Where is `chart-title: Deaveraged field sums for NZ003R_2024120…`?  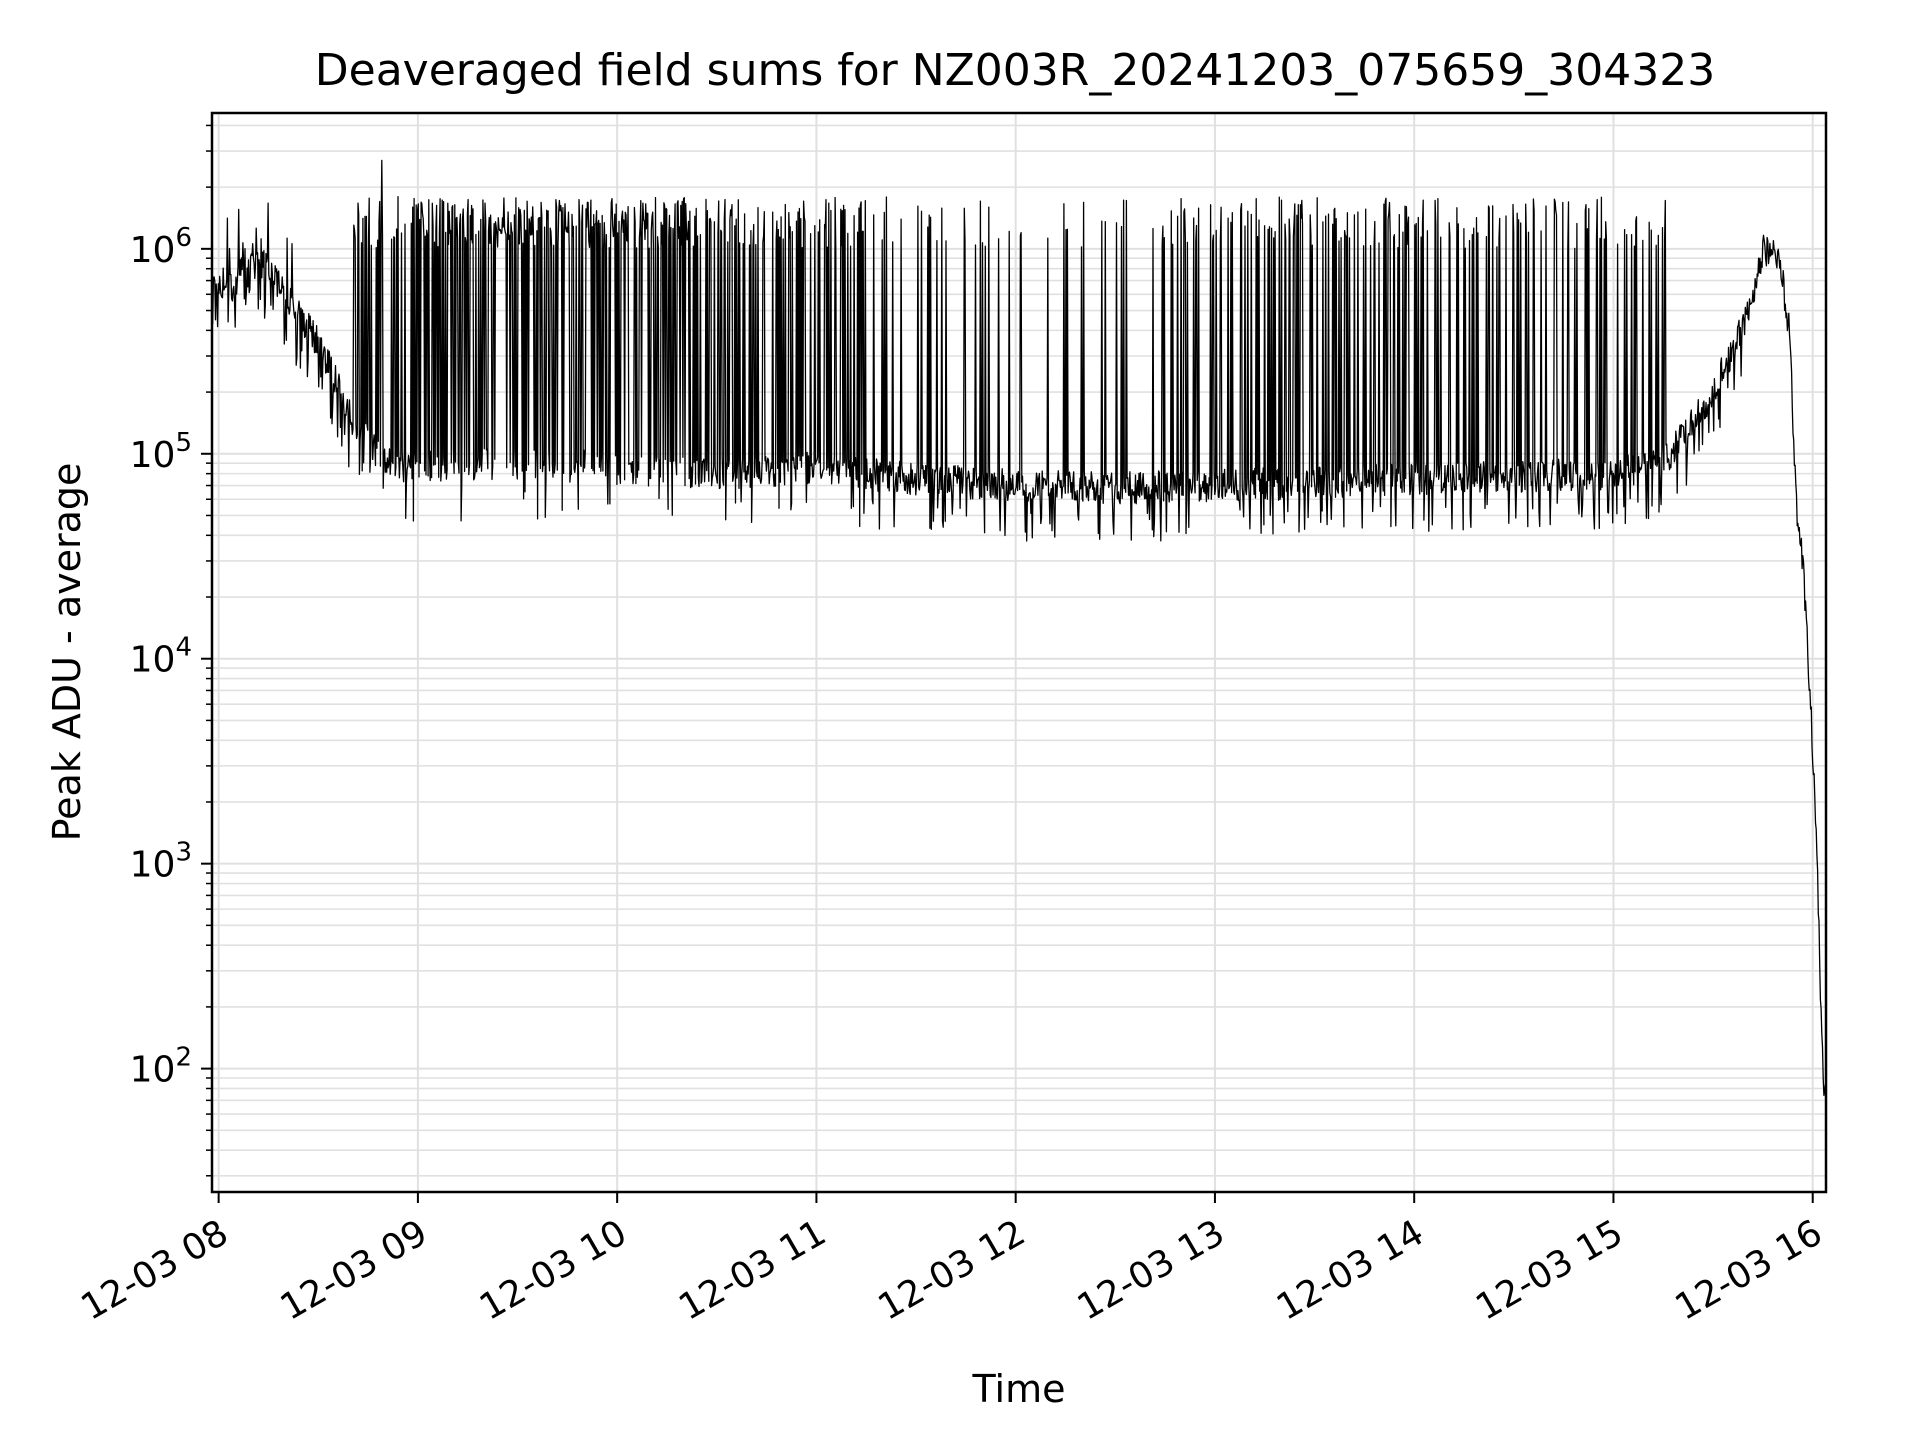
chart-title: Deaveraged field sums for NZ003R_2024120… is located at coordinates (1015, 70).